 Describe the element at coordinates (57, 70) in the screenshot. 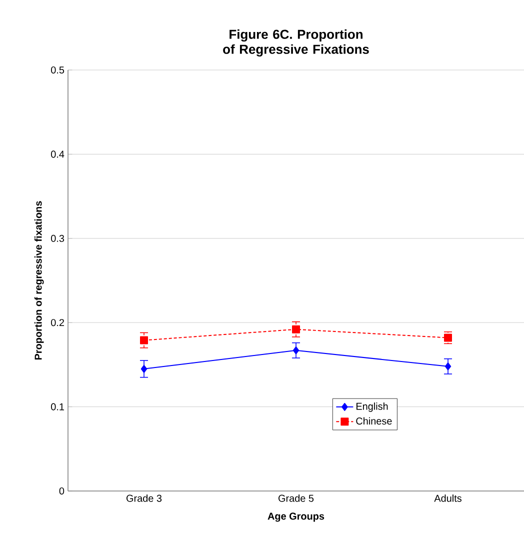

I see `y-tick-label: 0.5` at that location.